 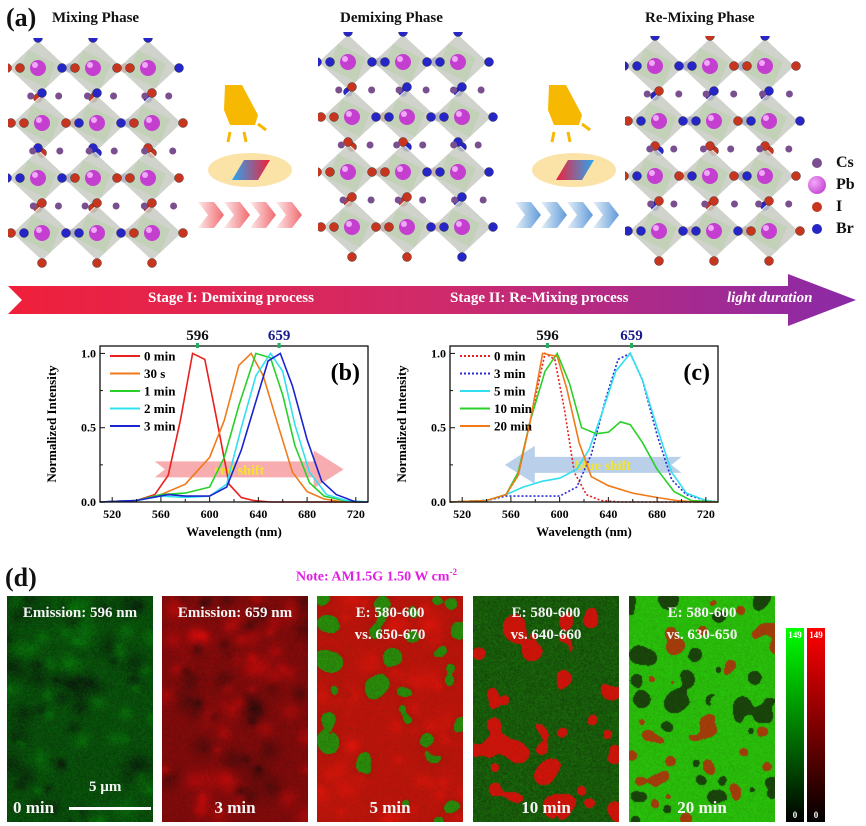 What do you see at coordinates (80, 613) in the screenshot?
I see `micrograph-title: Emission: 596 nm` at bounding box center [80, 613].